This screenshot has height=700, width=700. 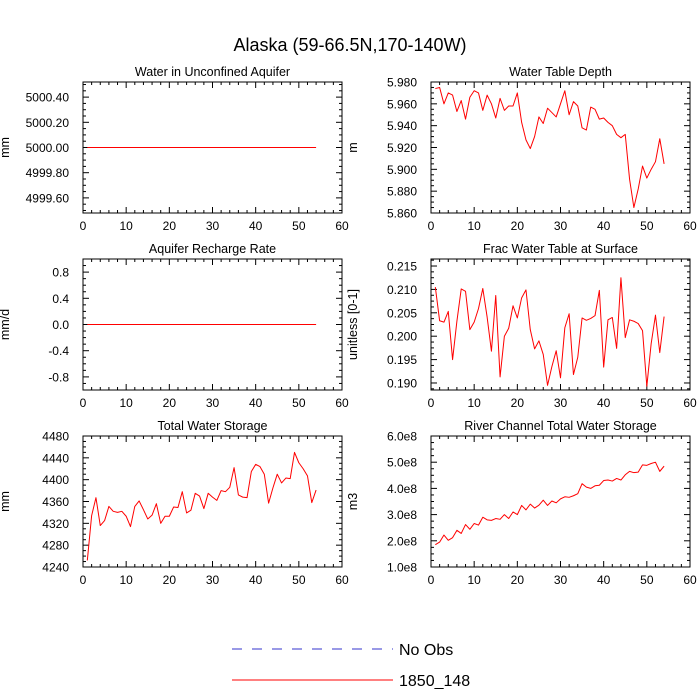 What do you see at coordinates (402, 126) in the screenshot?
I see `water-table-depth-ytick-label: 5.940` at bounding box center [402, 126].